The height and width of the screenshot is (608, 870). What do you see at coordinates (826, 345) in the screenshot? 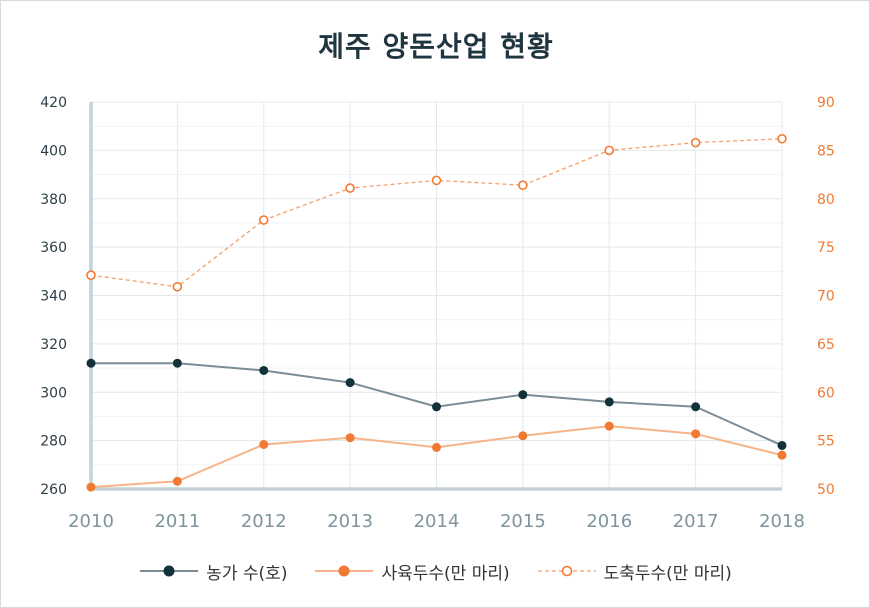
I see `y-tick-label-right: 65` at bounding box center [826, 345].